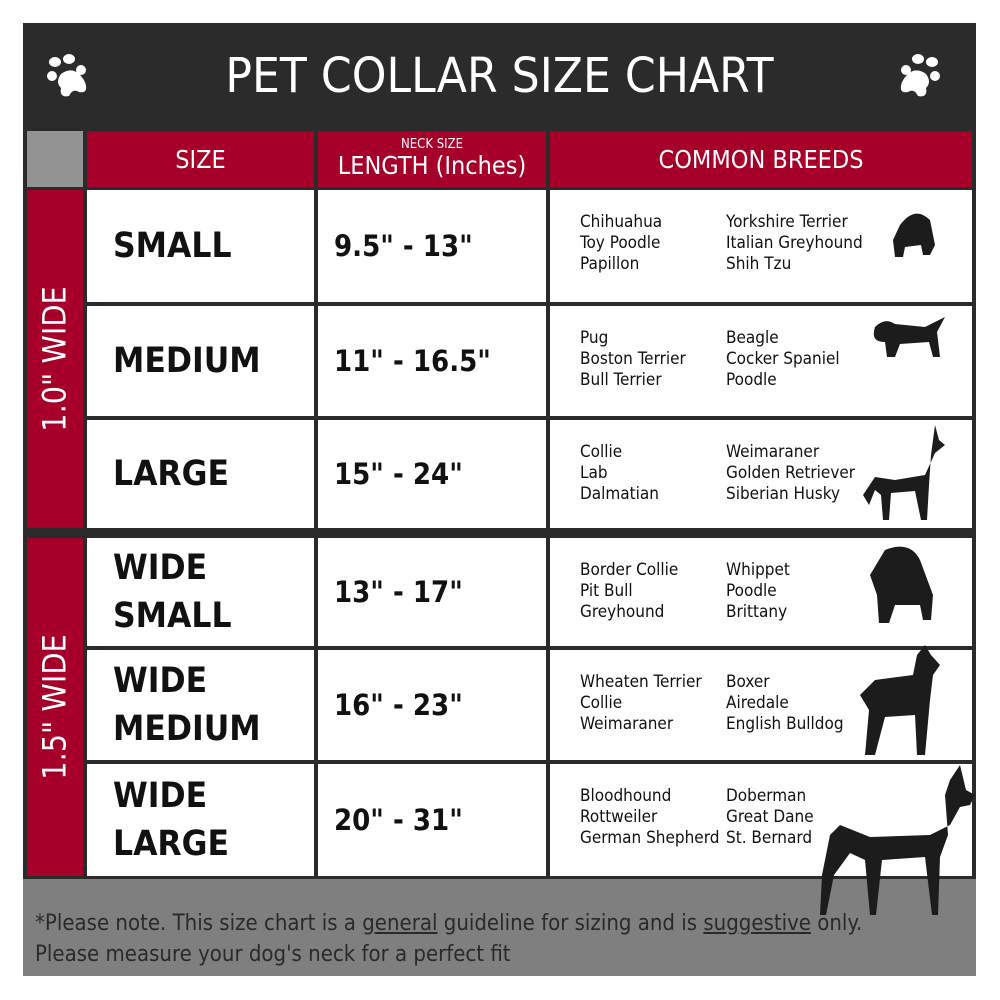  I want to click on header-length: NECK SIZE LENGTH (Inches), so click(432, 159).